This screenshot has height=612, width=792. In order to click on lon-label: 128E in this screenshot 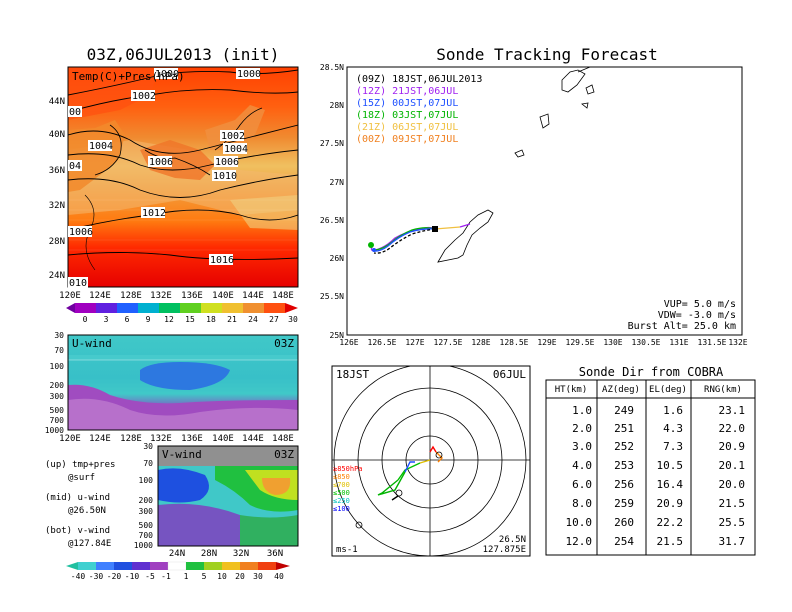, I will do `click(131, 296)`.